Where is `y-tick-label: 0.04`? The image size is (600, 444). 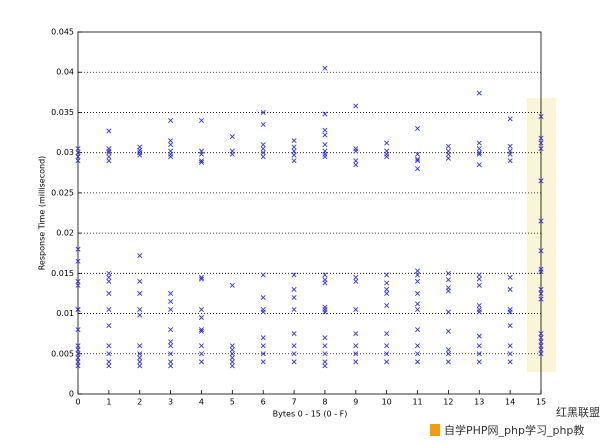
y-tick-label: 0.04 is located at coordinates (65, 72).